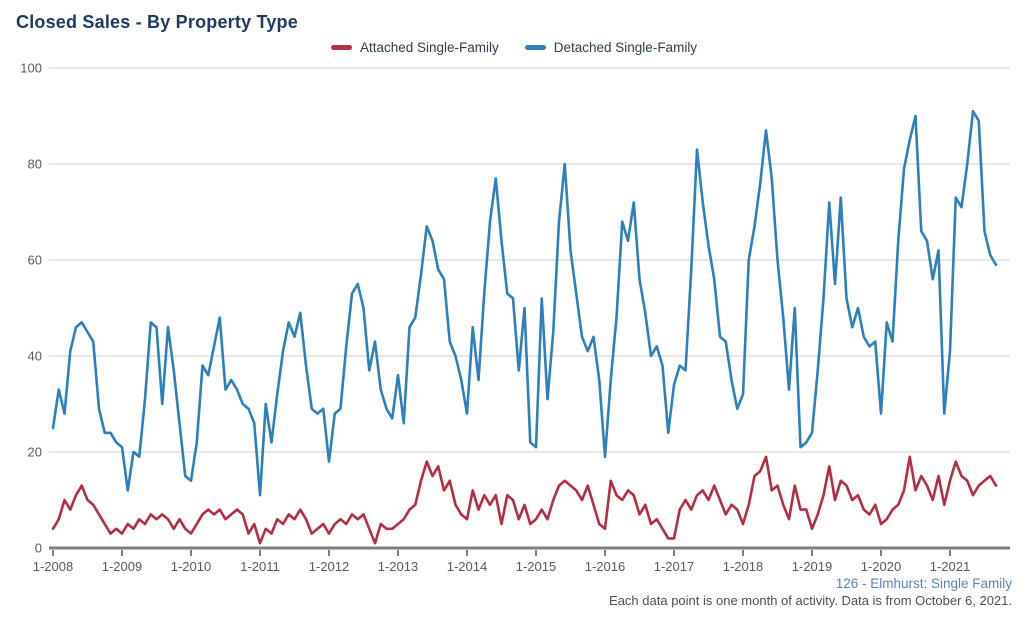 The image size is (1028, 620). I want to click on y-tick-label: 0, so click(38, 548).